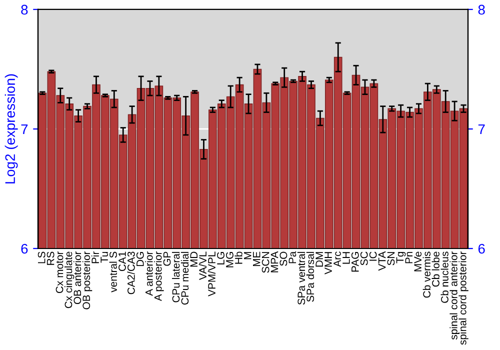 This screenshot has width=500, height=350. What do you see at coordinates (60, 272) in the screenshot?
I see `x-tick-label: Cx motor` at bounding box center [60, 272].